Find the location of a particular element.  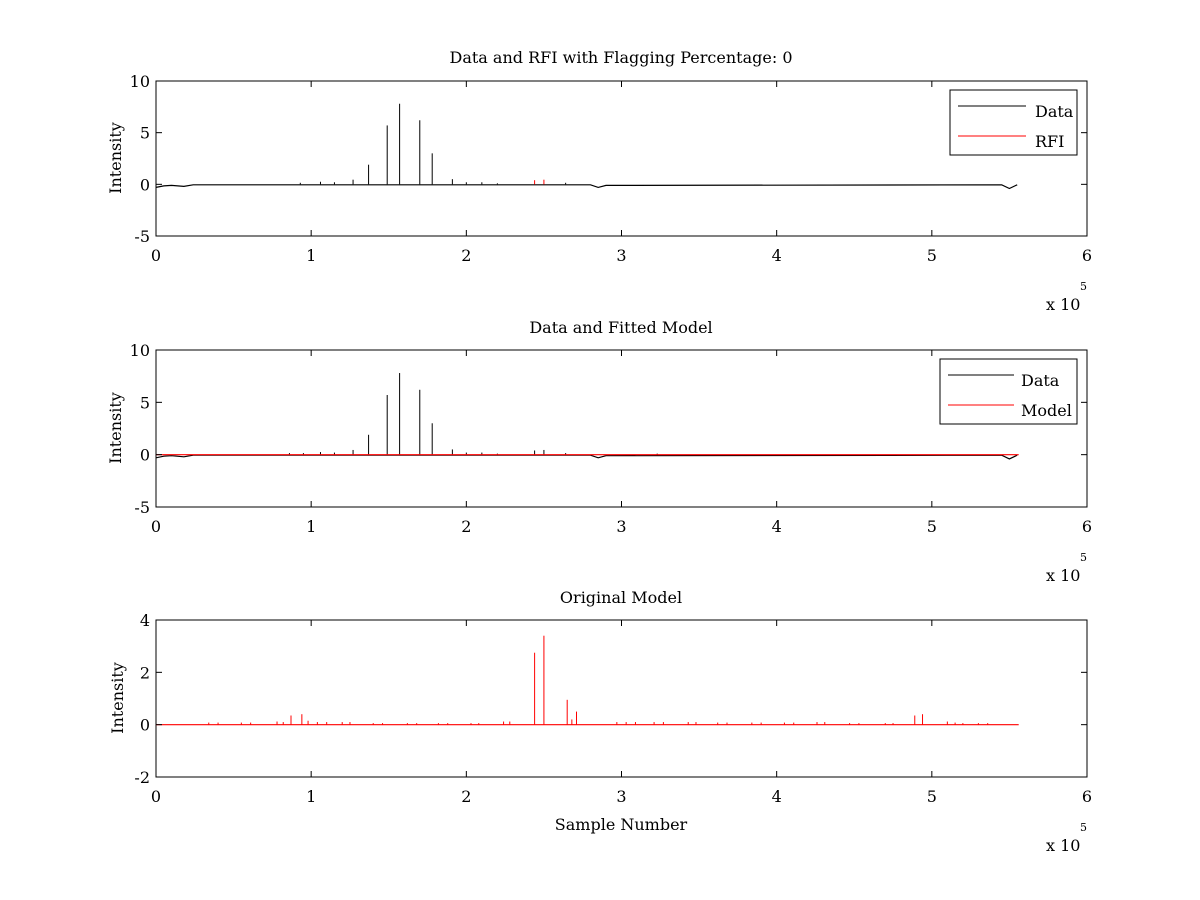

subplot-2-legend: Data Model is located at coordinates (1008, 391).